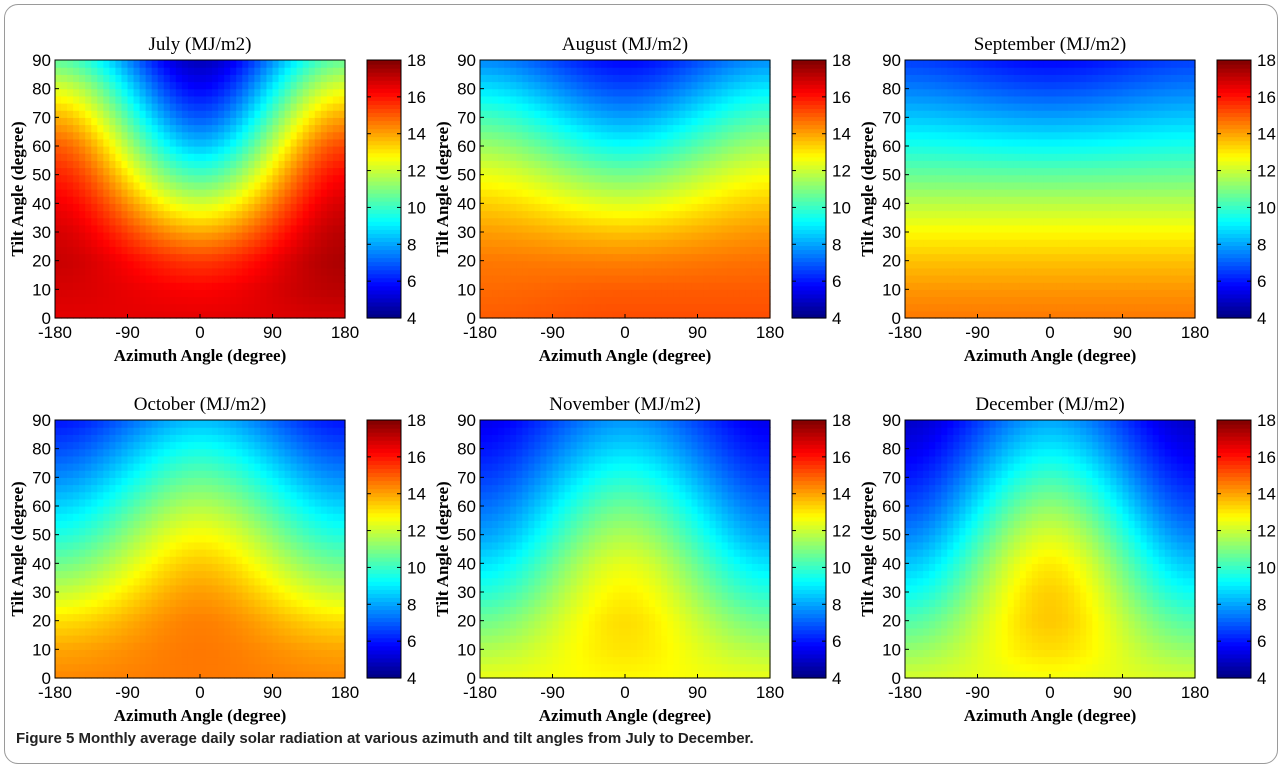  What do you see at coordinates (416, 60) in the screenshot?
I see `colorbar-tick-label: 18` at bounding box center [416, 60].